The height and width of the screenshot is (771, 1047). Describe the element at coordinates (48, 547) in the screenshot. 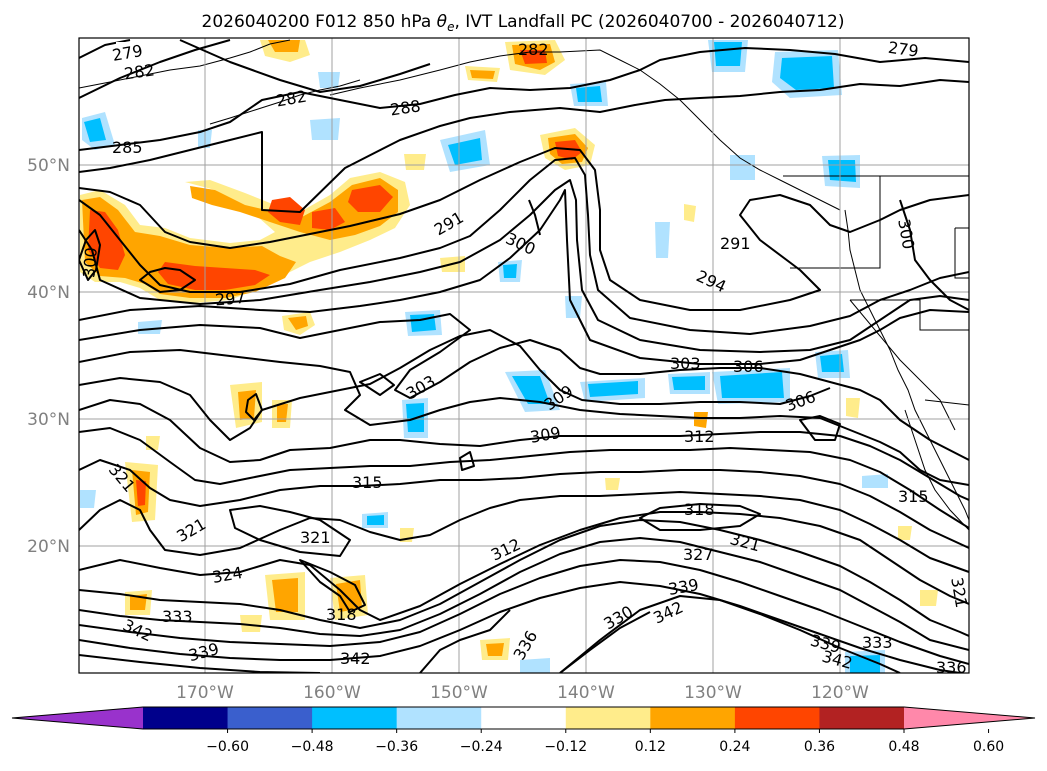

I see `lat-label: 20°N` at that location.